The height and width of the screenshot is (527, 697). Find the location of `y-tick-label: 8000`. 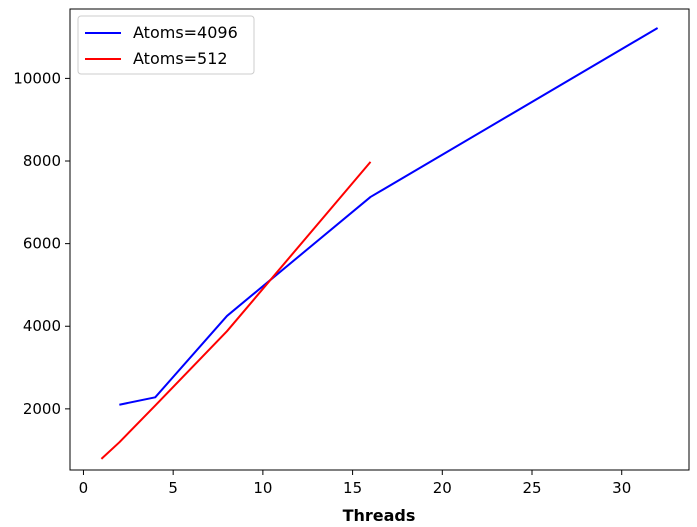

y-tick-label: 8000 is located at coordinates (42, 161).